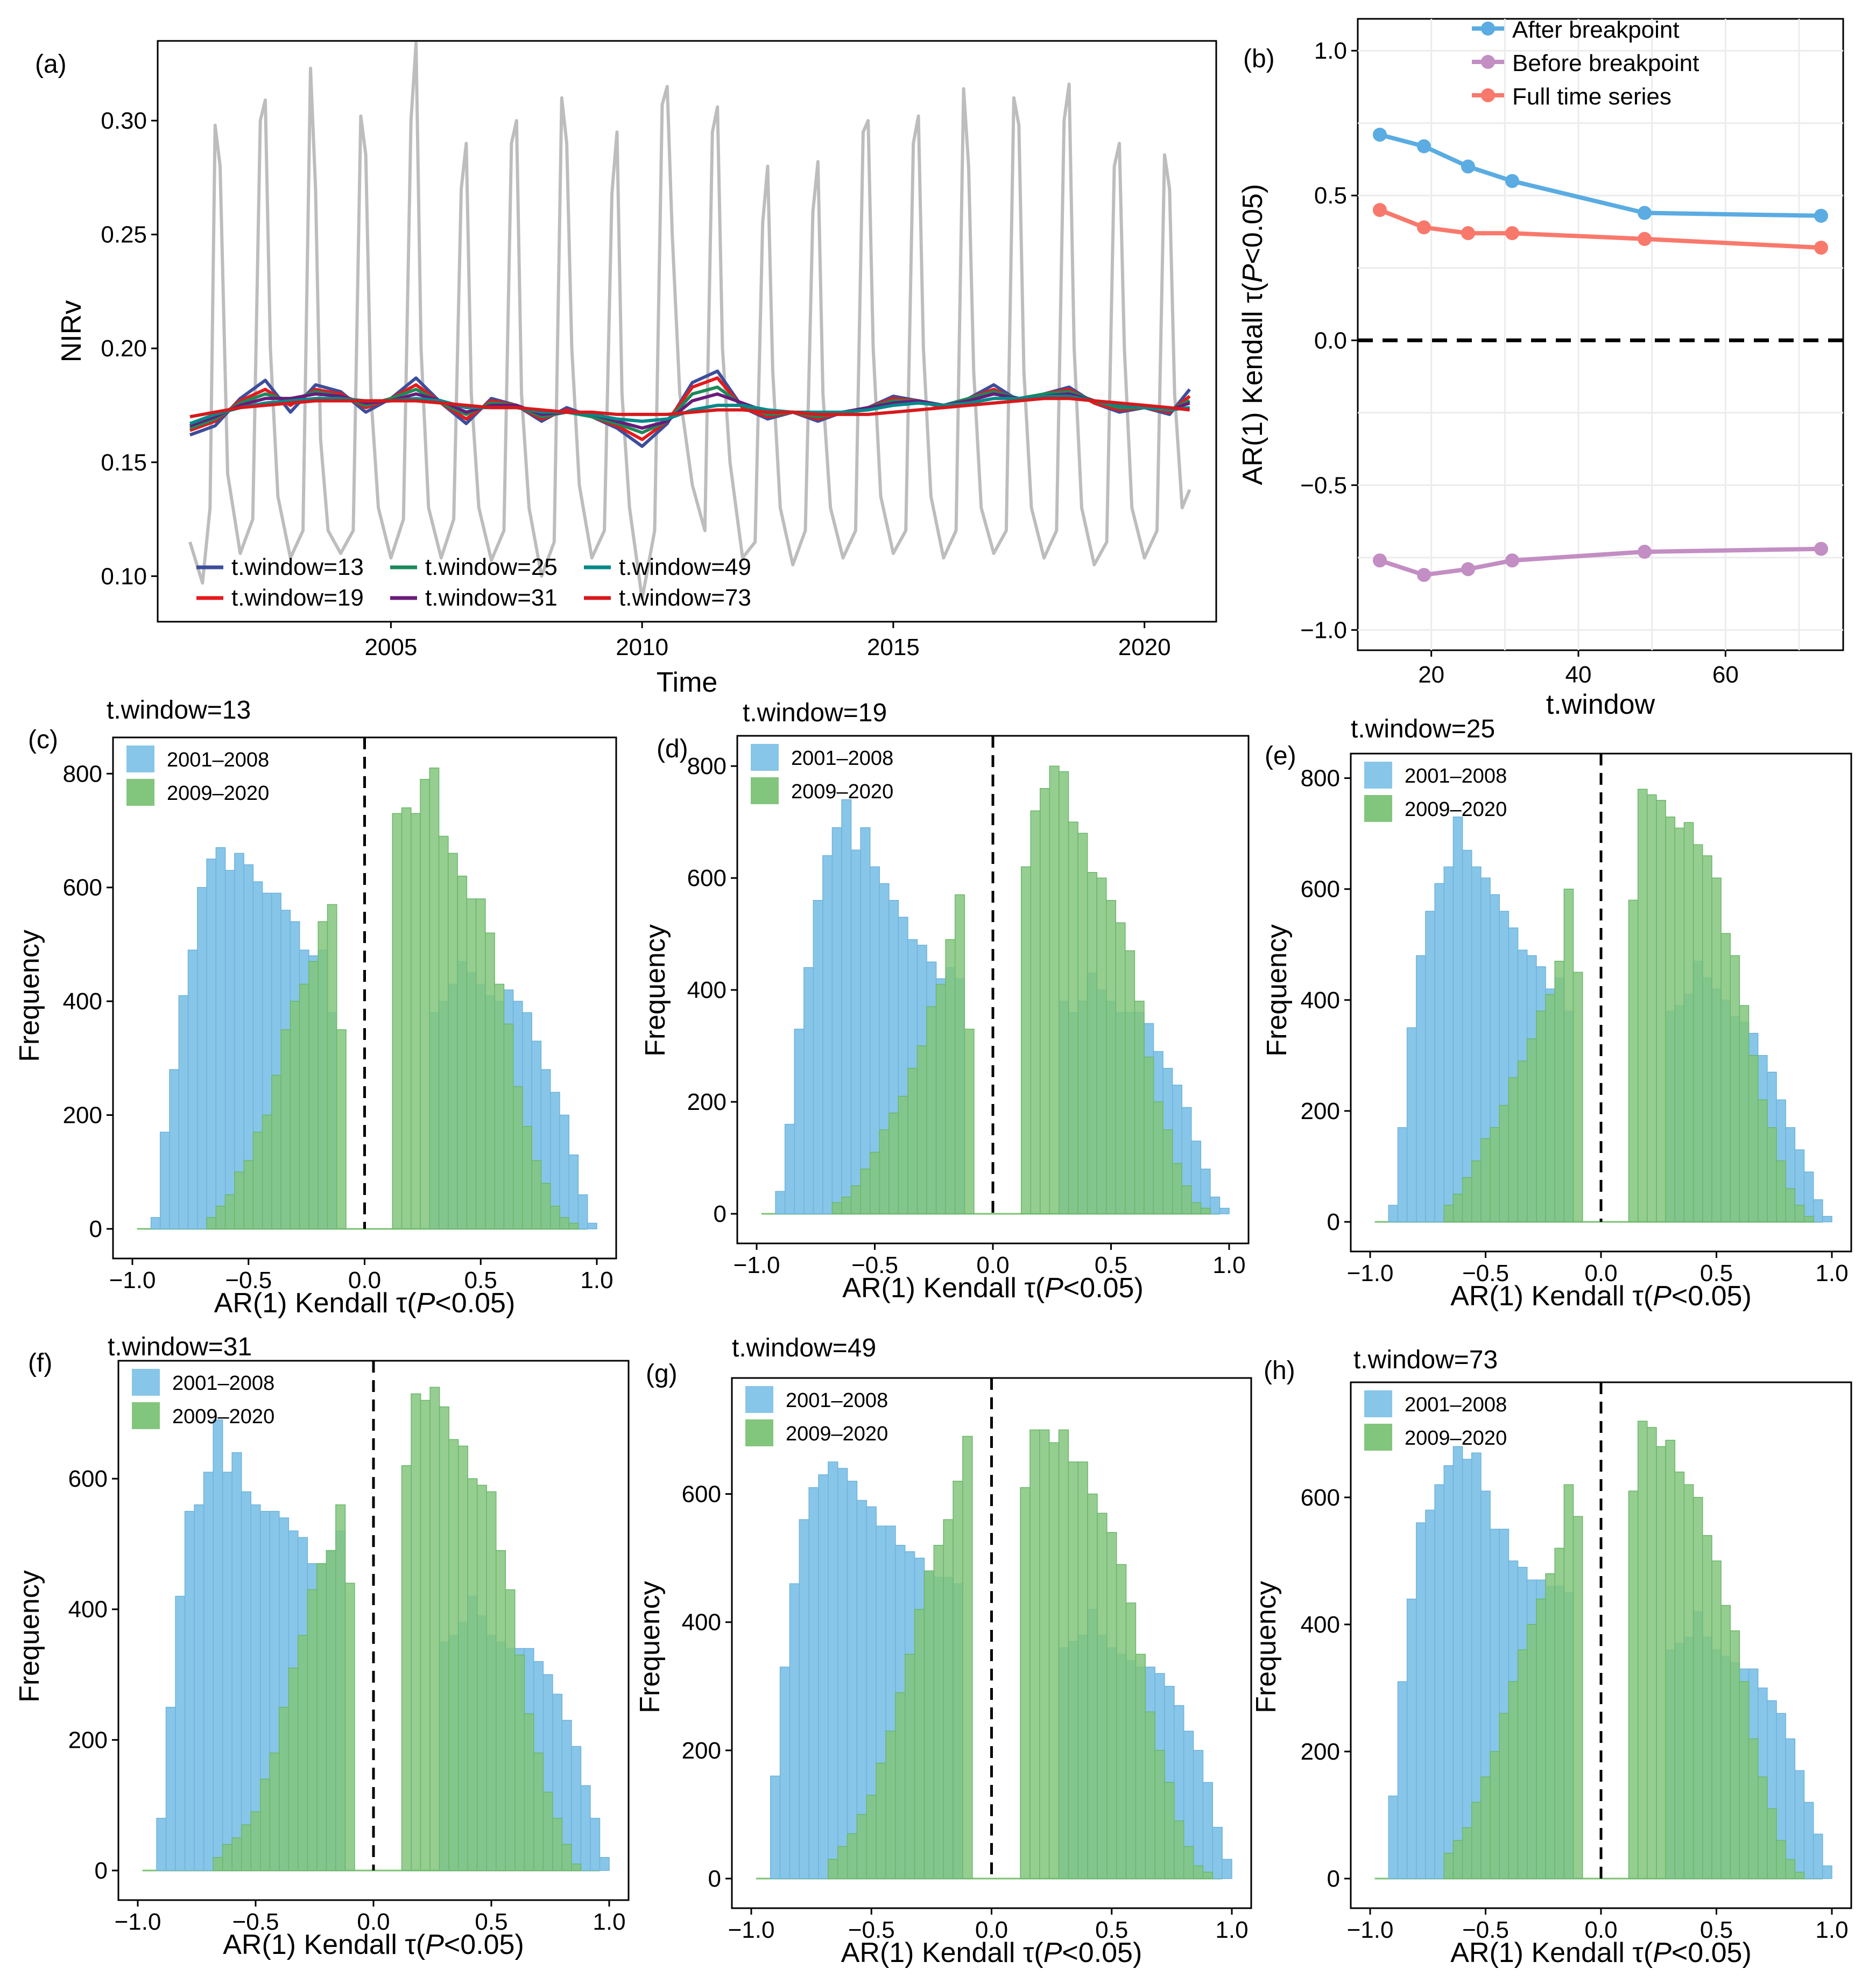 The image size is (1876, 1976). Describe the element at coordinates (492, 598) in the screenshot. I see `legend-label: t.window=31` at that location.